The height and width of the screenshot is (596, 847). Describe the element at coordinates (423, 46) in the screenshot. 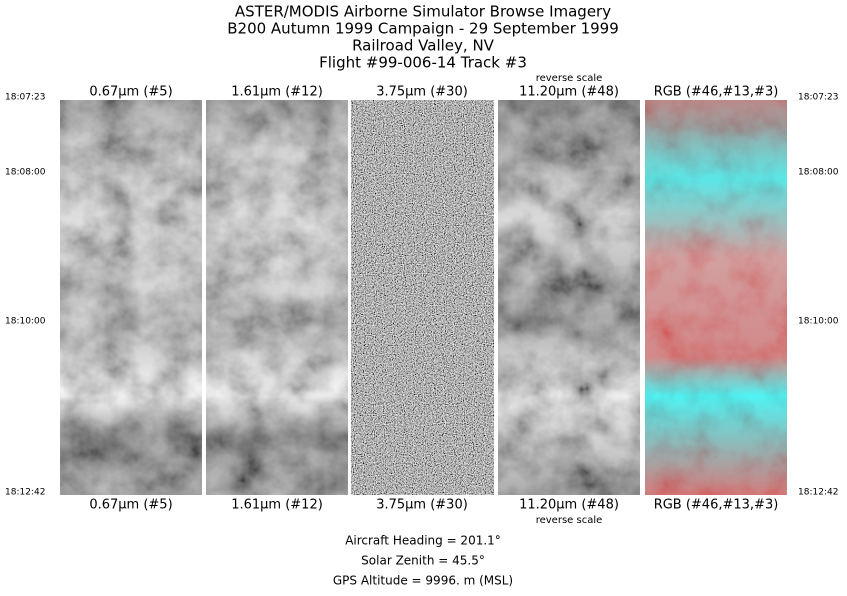

I see `title-line: Railroad Valley, NV` at that location.